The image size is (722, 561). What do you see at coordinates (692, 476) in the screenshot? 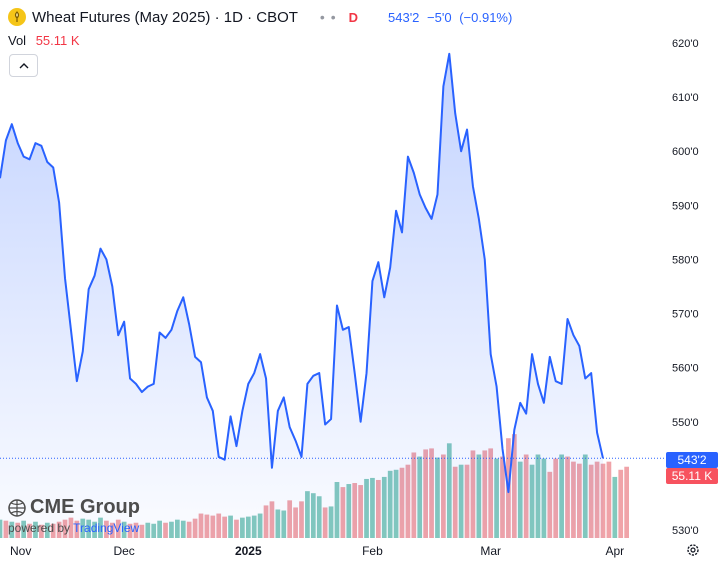
I see `last-volume-tag: 55.11 K` at bounding box center [692, 476].